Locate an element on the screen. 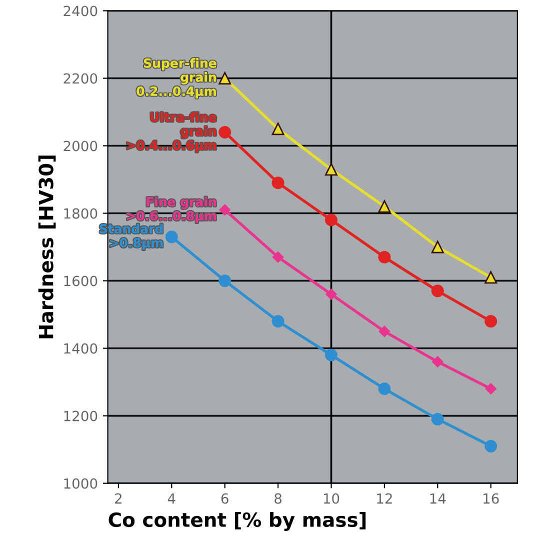 The width and height of the screenshot is (539, 537). y-tick-label: 1200 is located at coordinates (81, 416).